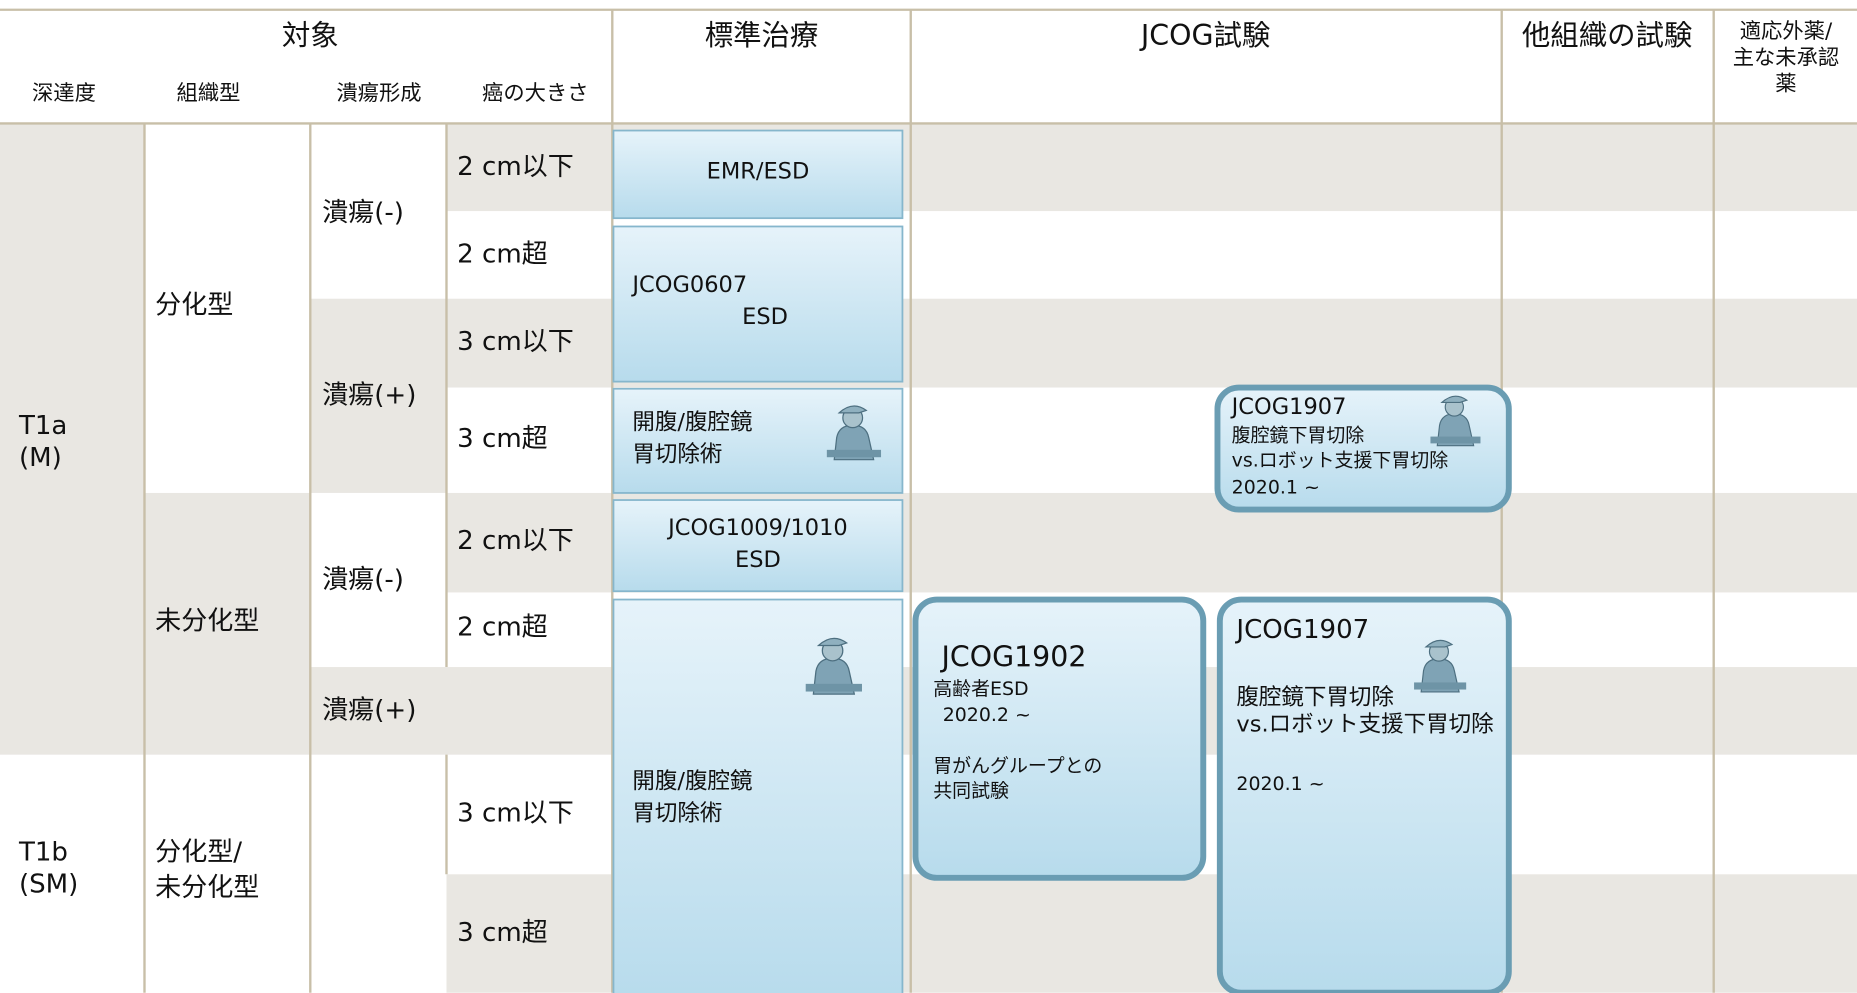  What do you see at coordinates (980, 689) in the screenshot?
I see `trial-text: 高齢者ESD` at bounding box center [980, 689].